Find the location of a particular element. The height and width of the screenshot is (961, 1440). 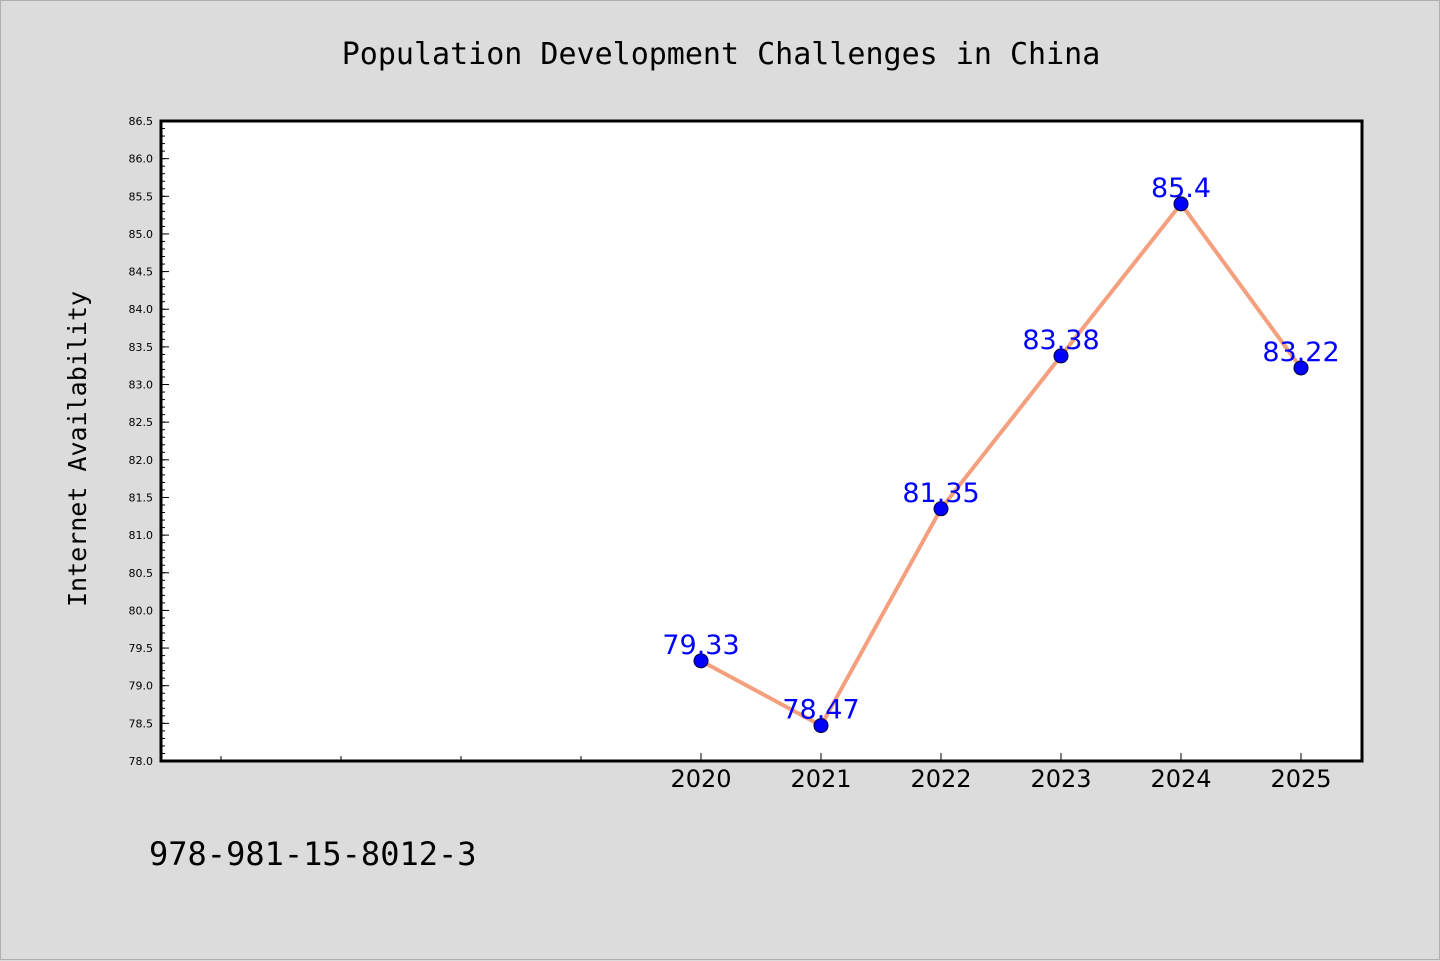

y-tick-label: 85.5 is located at coordinates (141, 196).